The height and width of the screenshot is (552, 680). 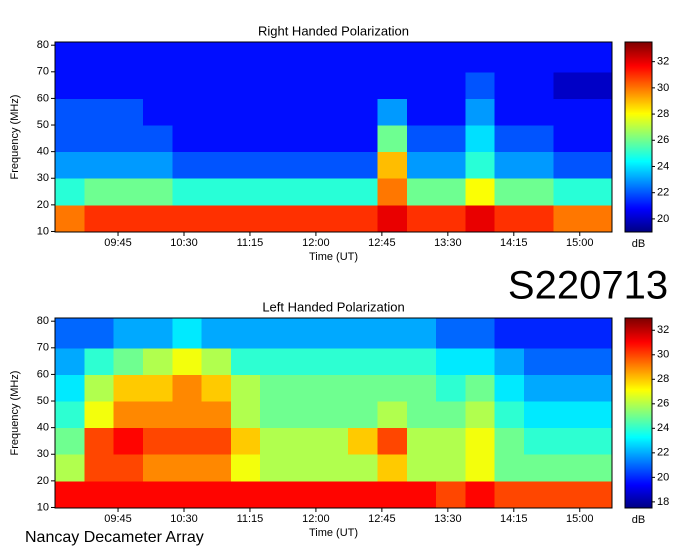 What do you see at coordinates (250, 519) in the screenshot?
I see `x-tick-label: 11:15` at bounding box center [250, 519].